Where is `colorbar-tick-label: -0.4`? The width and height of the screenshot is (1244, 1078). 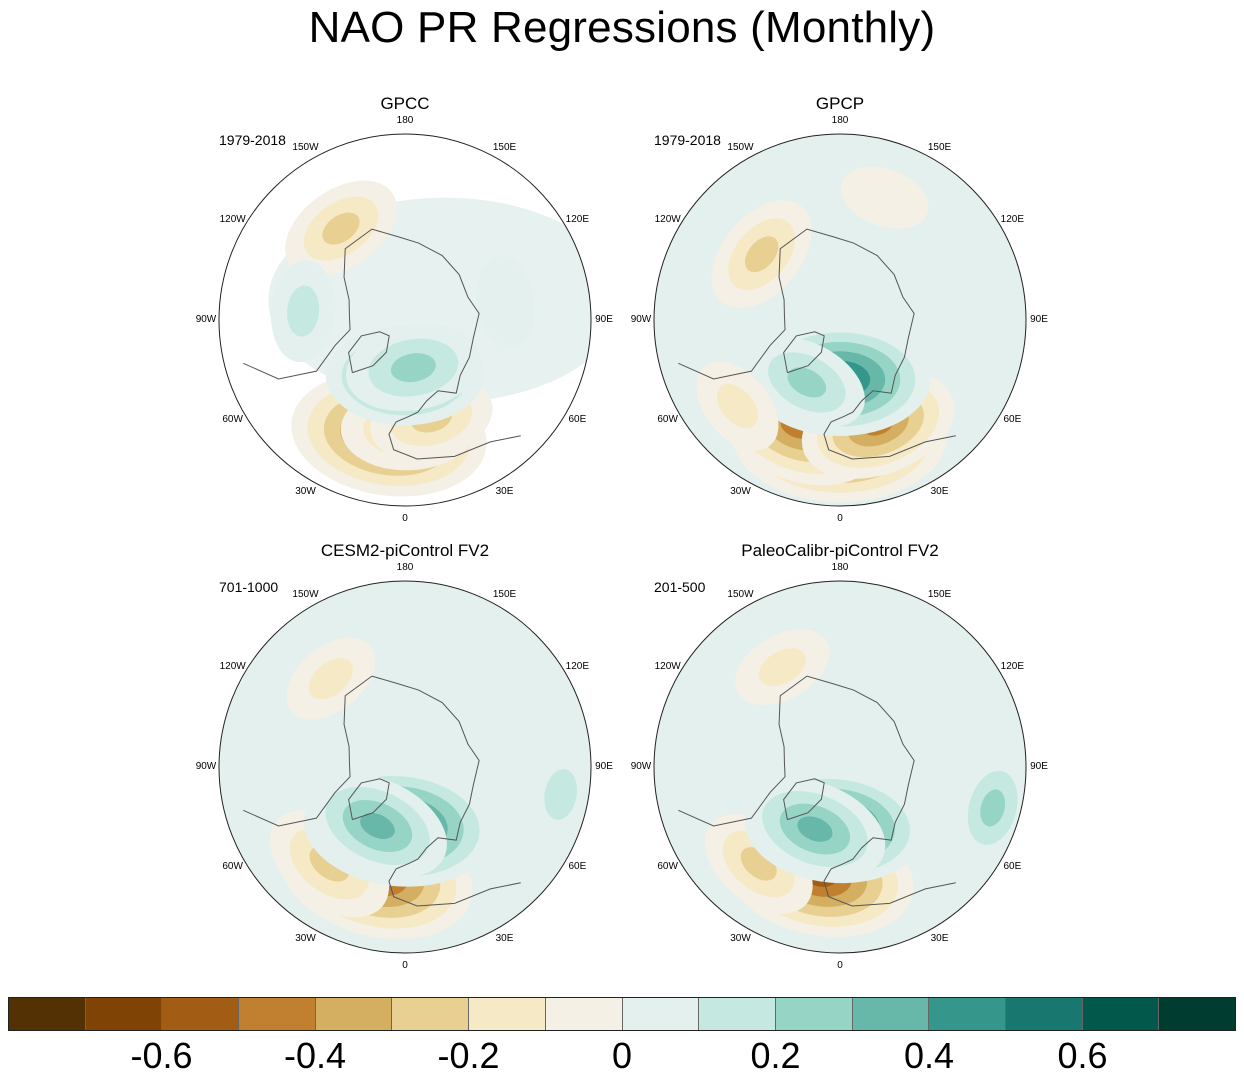 colorbar-tick-label: -0.4 is located at coordinates (315, 1055).